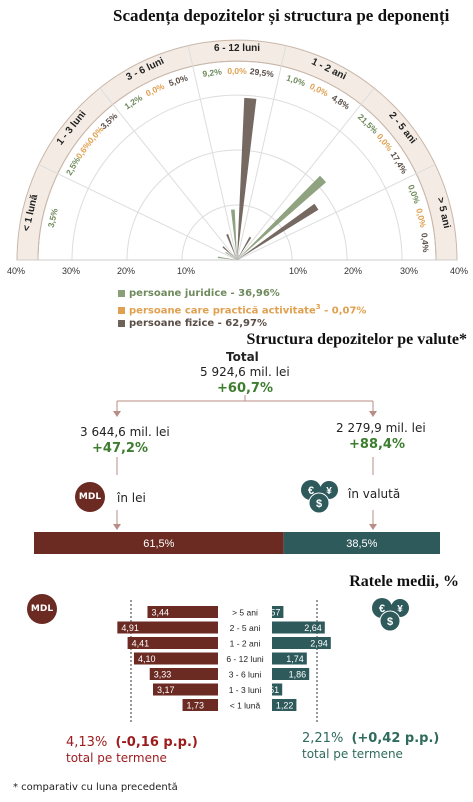 The height and width of the screenshot is (802, 473). What do you see at coordinates (95, 787) in the screenshot?
I see `footnote: * comparativ cu luna precedentă` at bounding box center [95, 787].